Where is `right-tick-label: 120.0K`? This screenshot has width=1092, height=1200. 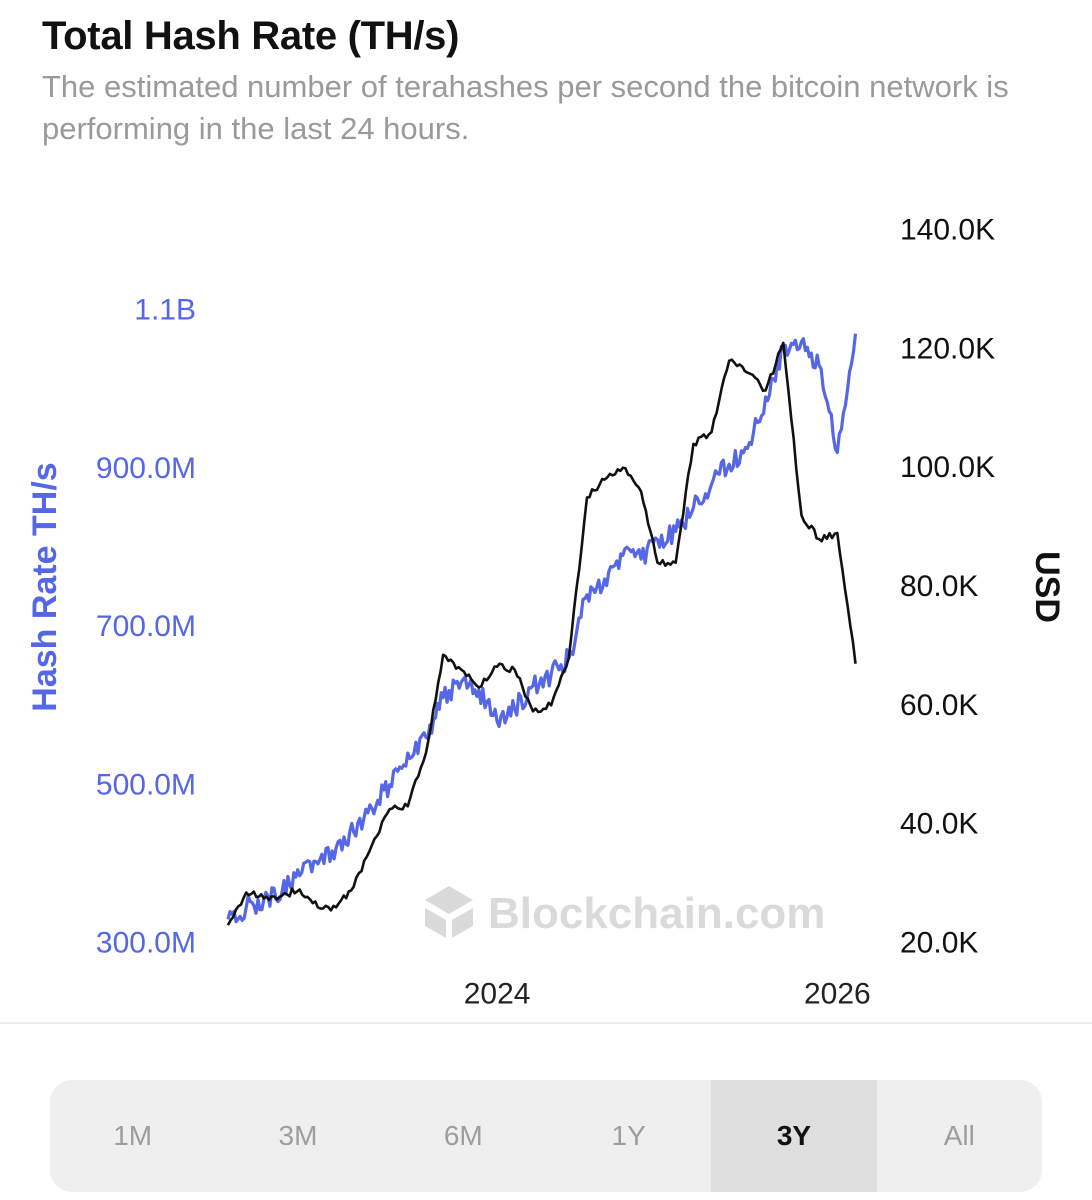
right-tick-label: 120.0K is located at coordinates (947, 348).